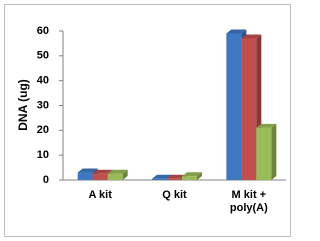 This screenshot has height=241, width=320. Describe the element at coordinates (46, 180) in the screenshot. I see `y-tick-label: 0` at that location.